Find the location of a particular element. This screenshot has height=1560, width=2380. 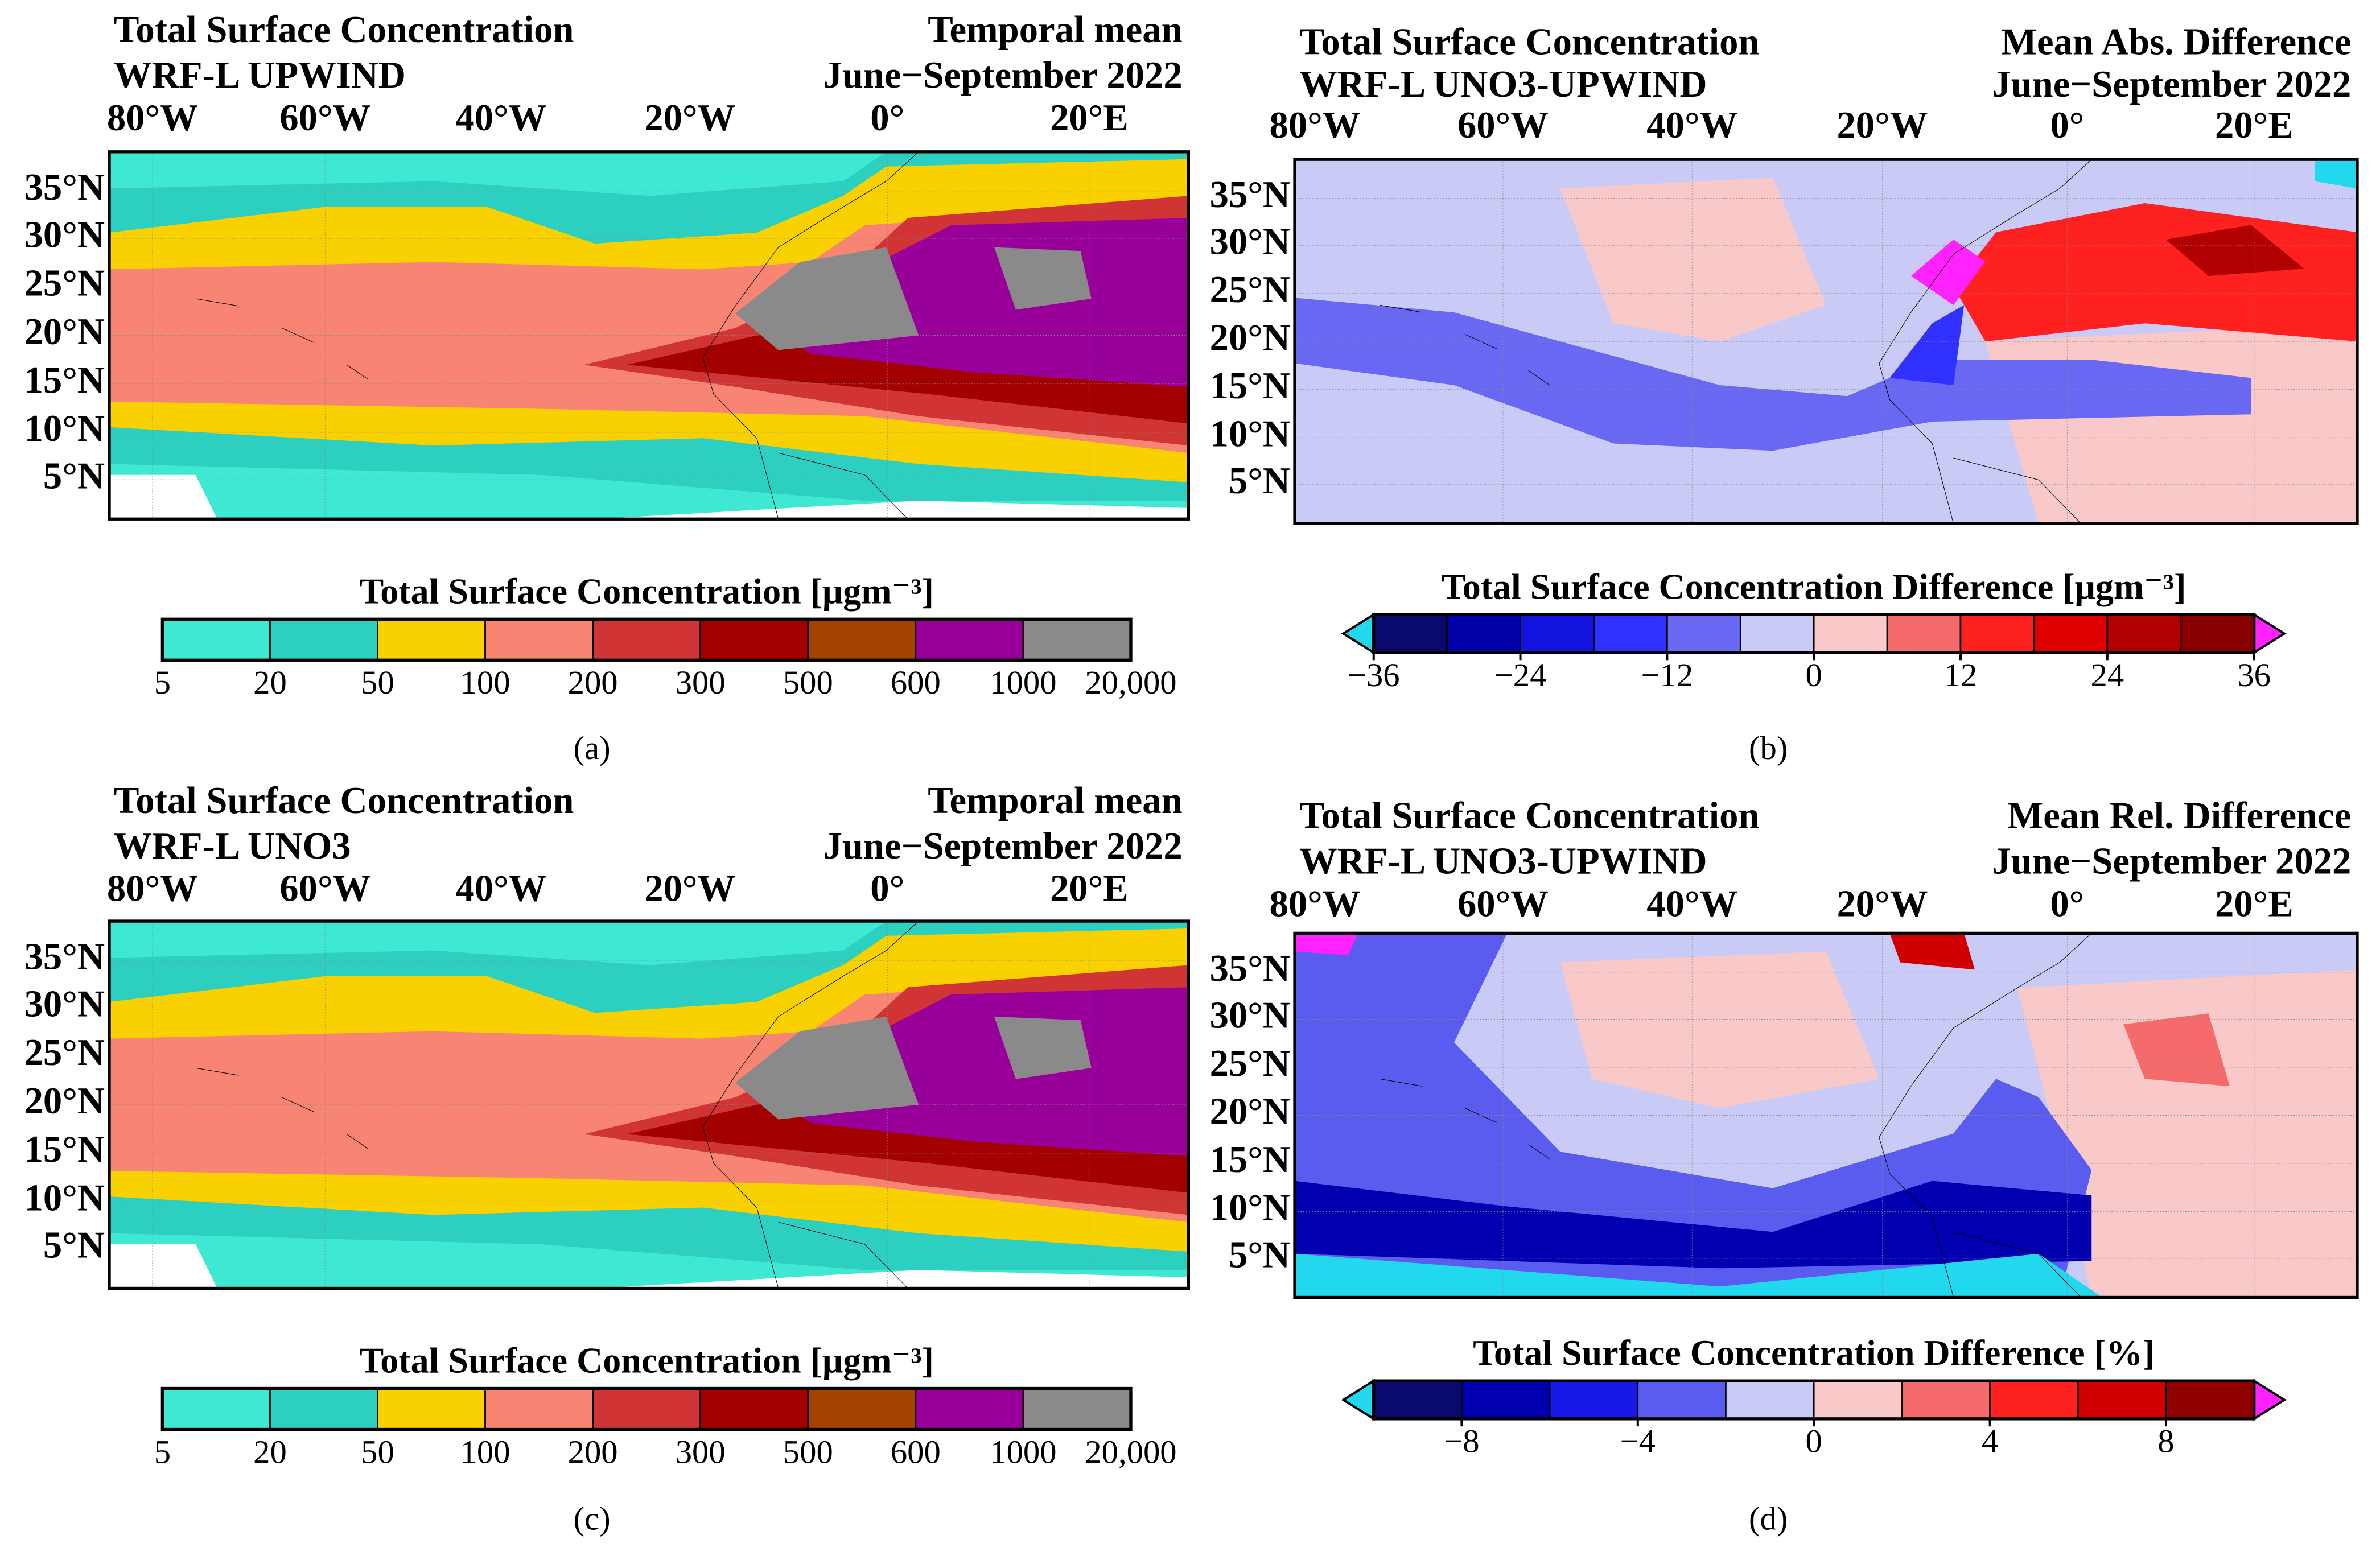

colorbar-extend-low is located at coordinates (1358, 1400).